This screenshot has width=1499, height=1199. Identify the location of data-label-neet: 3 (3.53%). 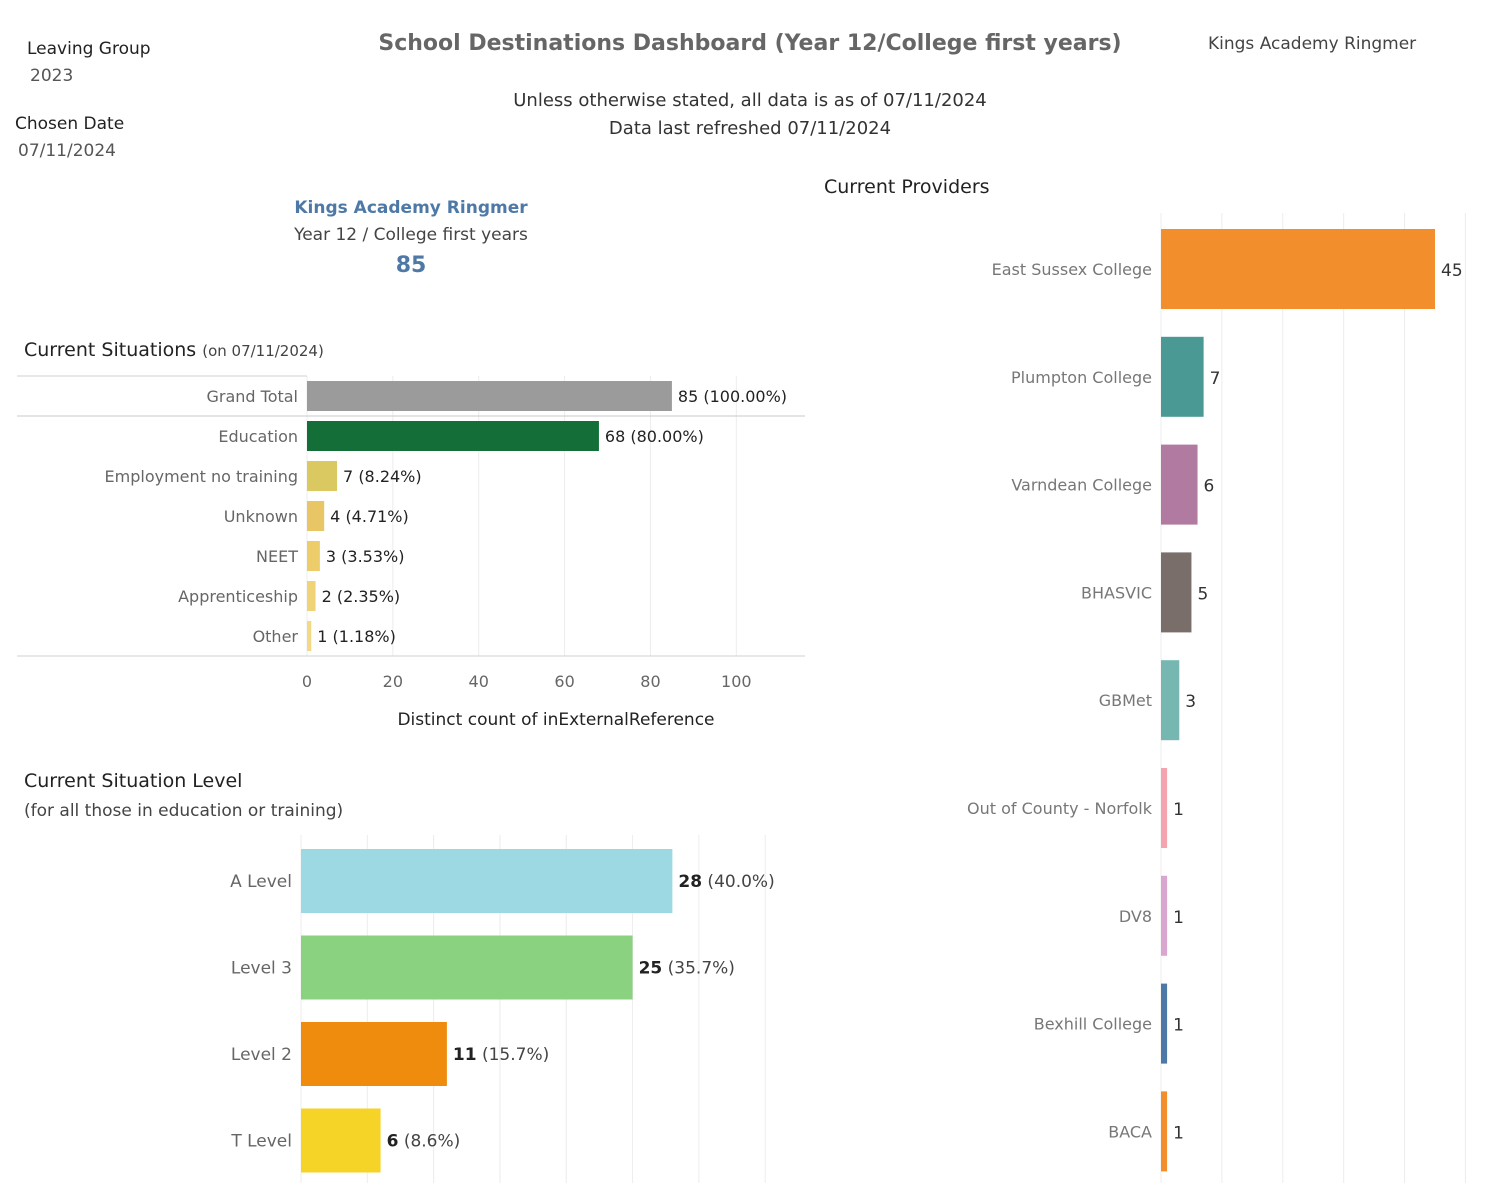
(365, 556).